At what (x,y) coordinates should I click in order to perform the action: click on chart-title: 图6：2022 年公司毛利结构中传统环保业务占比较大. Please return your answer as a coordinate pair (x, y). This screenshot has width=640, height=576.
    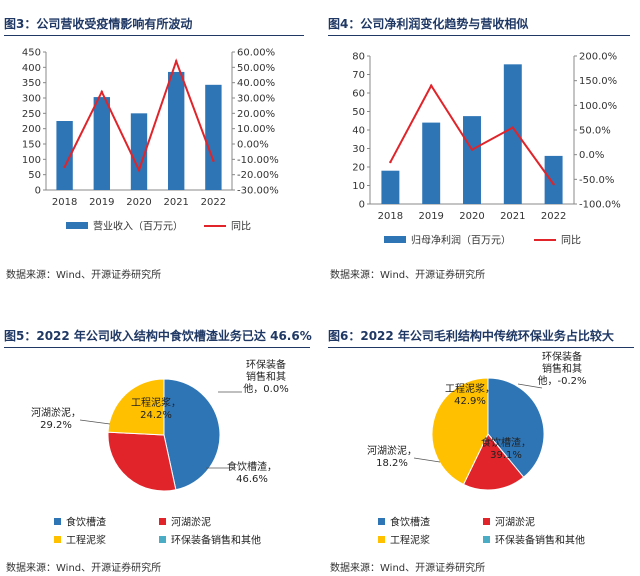
    Looking at the image, I should click on (471, 336).